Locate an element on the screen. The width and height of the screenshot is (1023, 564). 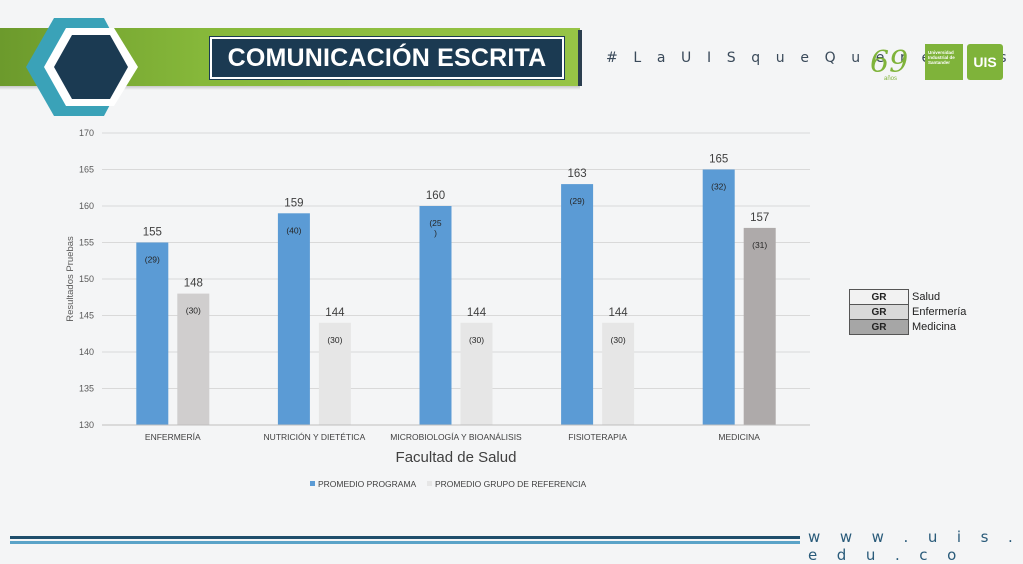
y-axis-title: Resultados Pruebas is located at coordinates (70, 279).